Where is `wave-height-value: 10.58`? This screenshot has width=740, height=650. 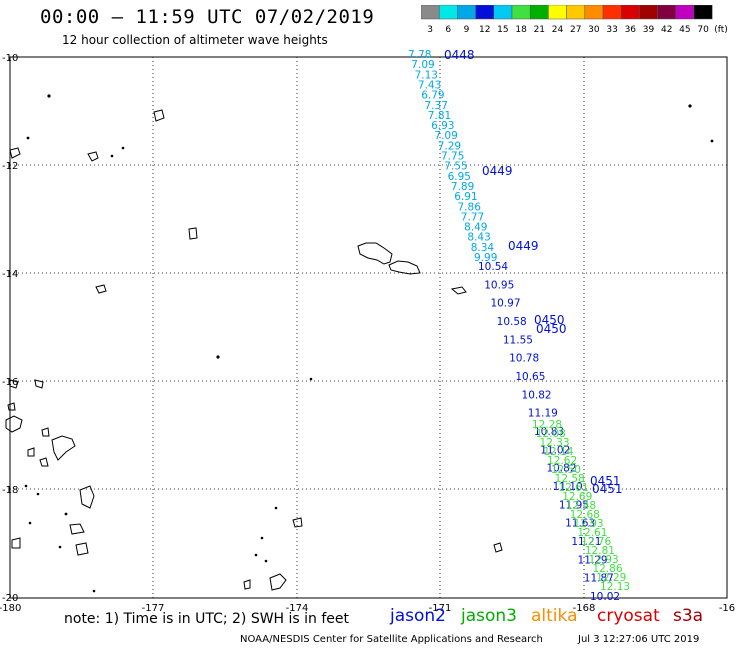
wave-height-value: 10.58 is located at coordinates (512, 322).